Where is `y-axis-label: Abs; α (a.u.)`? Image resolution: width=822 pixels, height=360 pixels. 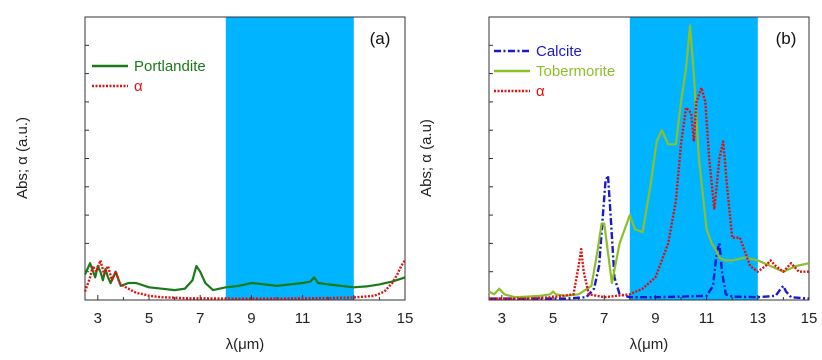 y-axis-label: Abs; α (a.u.) is located at coordinates (22, 158).